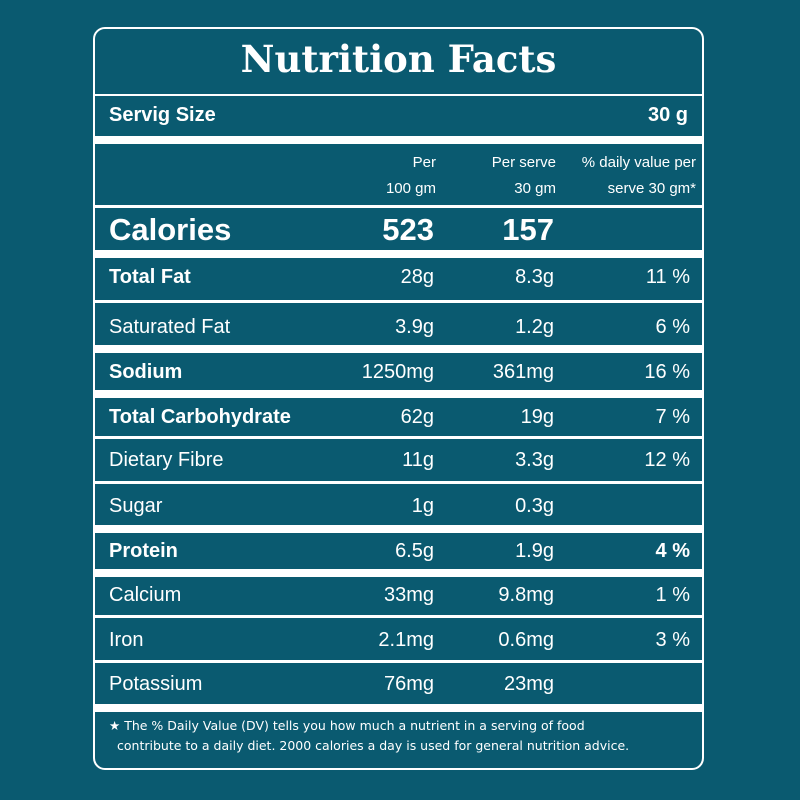  What do you see at coordinates (399, 461) in the screenshot?
I see `table-row: Dietary Fibre 11g 3.3g 12 %` at bounding box center [399, 461].